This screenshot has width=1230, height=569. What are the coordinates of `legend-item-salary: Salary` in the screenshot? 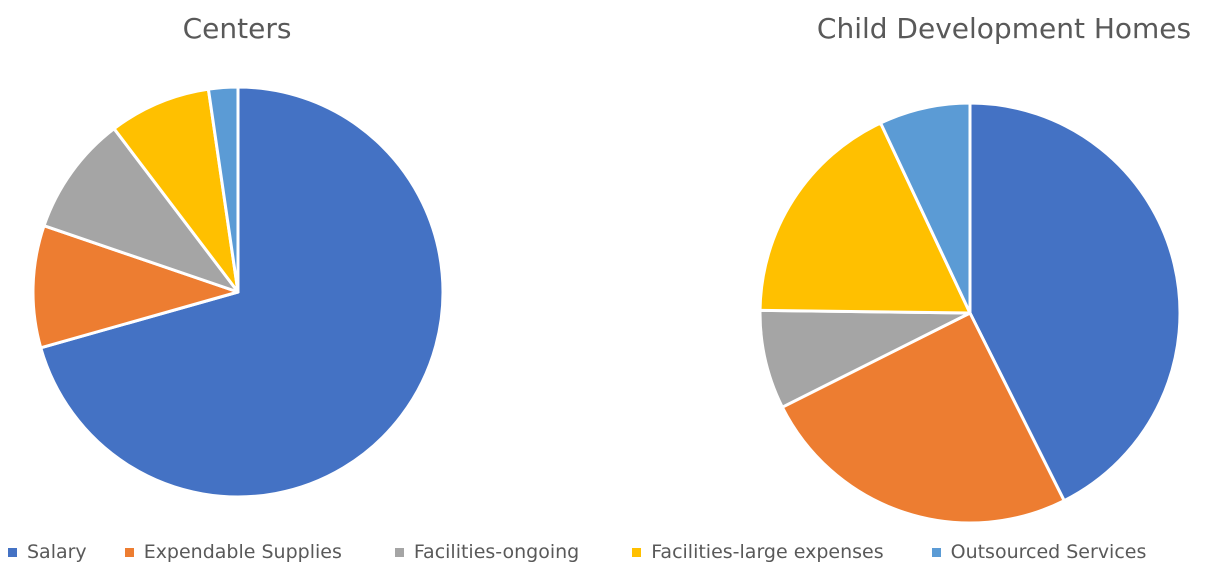 It's located at (47, 552).